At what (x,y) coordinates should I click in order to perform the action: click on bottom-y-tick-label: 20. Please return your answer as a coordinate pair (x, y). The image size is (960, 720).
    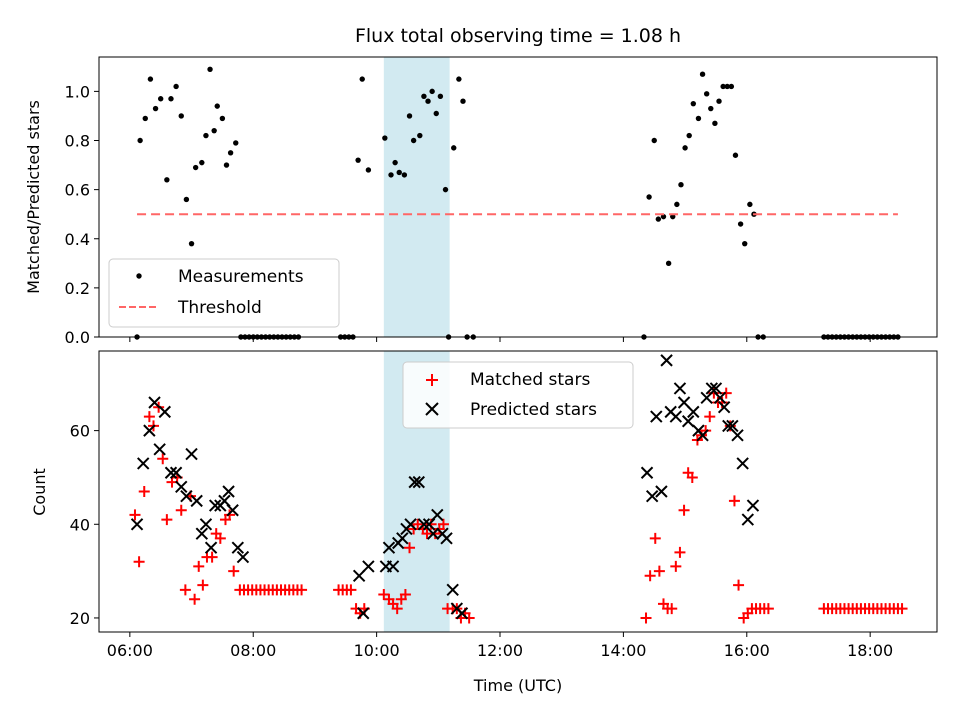
    Looking at the image, I should click on (80, 618).